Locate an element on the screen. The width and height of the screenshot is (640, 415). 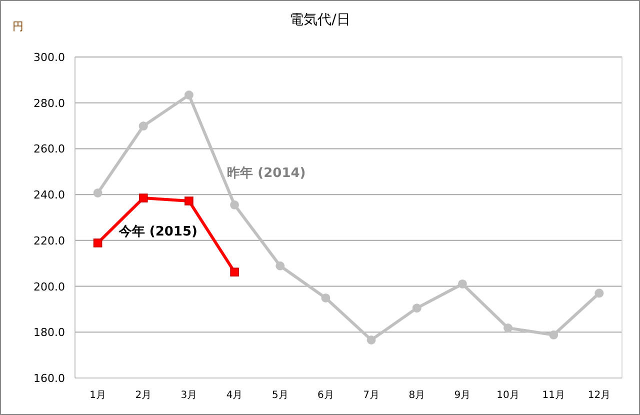
y-tick-label: 240.0 is located at coordinates (49, 195).